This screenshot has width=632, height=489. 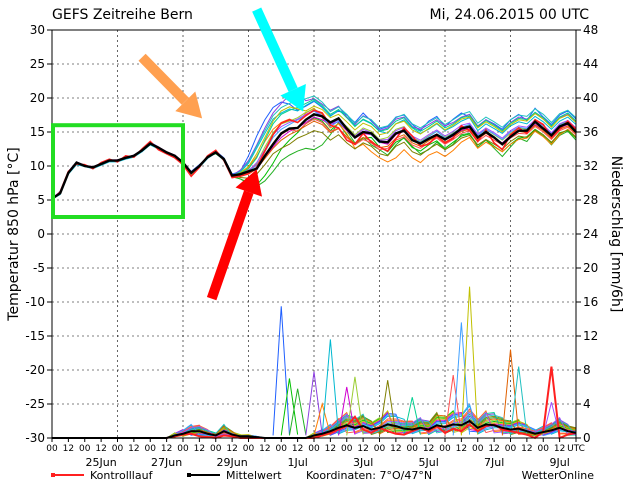 I want to click on chart-title: GEFS Zeitreihe Bern, so click(x=122, y=15).